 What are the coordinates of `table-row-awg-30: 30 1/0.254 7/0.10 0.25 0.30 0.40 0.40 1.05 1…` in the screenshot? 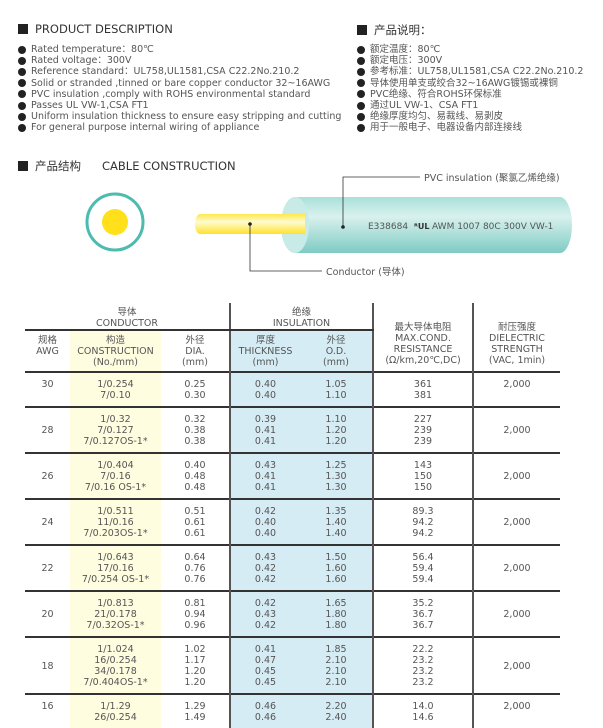 It's located at (292, 389).